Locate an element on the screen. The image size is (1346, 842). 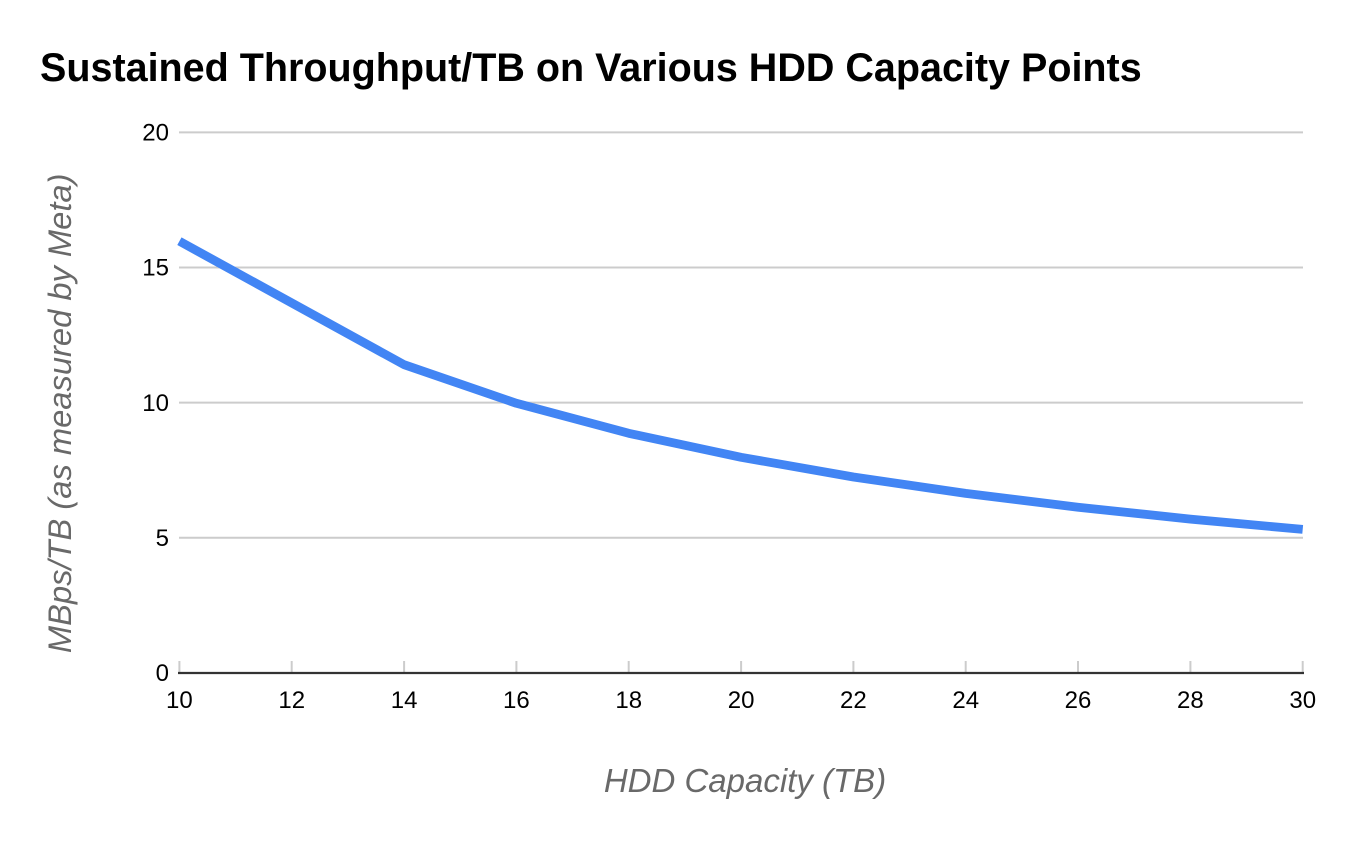
svg-text: MBps/TB (as measured by Meta) is located at coordinates (59, 414).